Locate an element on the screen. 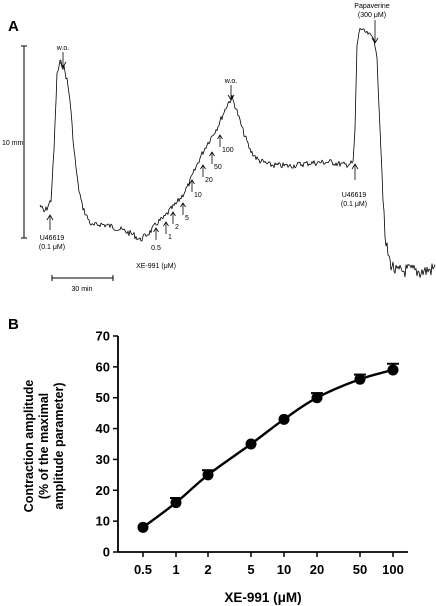  relaxant-label: Papaverine is located at coordinates (372, 6).